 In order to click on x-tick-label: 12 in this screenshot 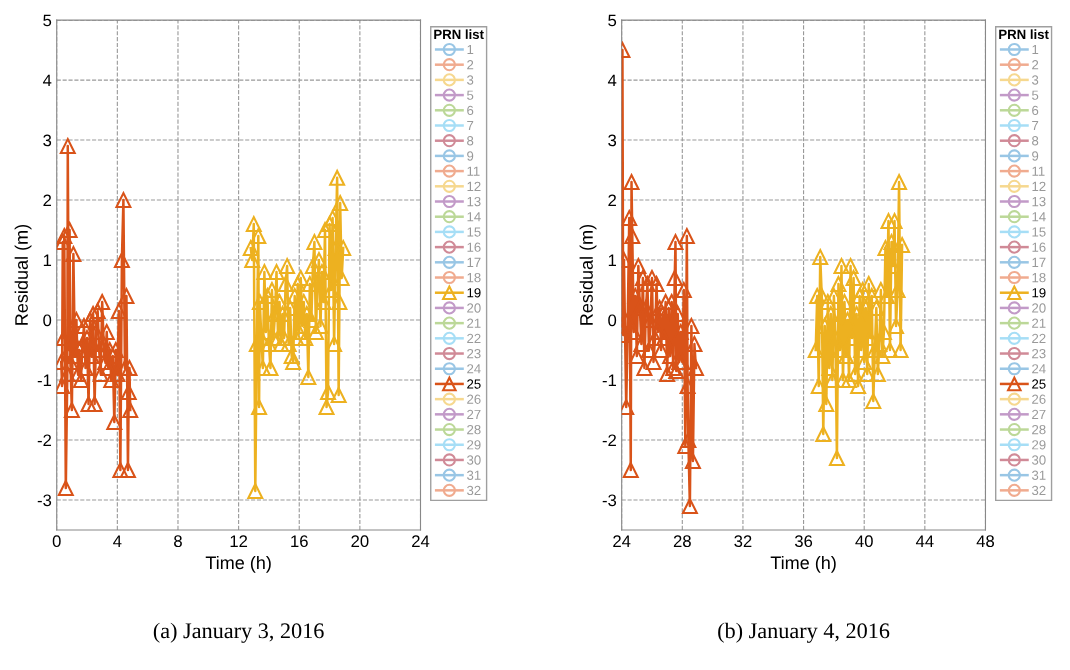, I will do `click(239, 541)`.